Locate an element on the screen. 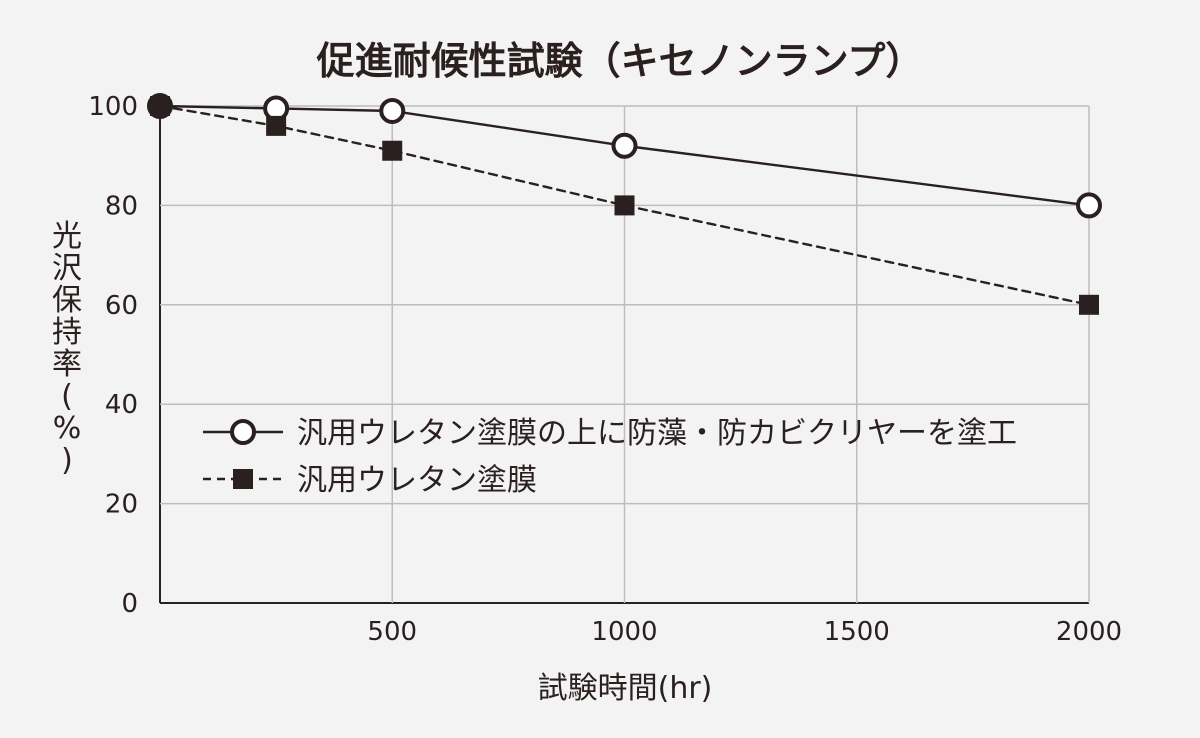 This screenshot has width=1200, height=738. x-axis-label: 試験時間(hr) is located at coordinates (625, 688).